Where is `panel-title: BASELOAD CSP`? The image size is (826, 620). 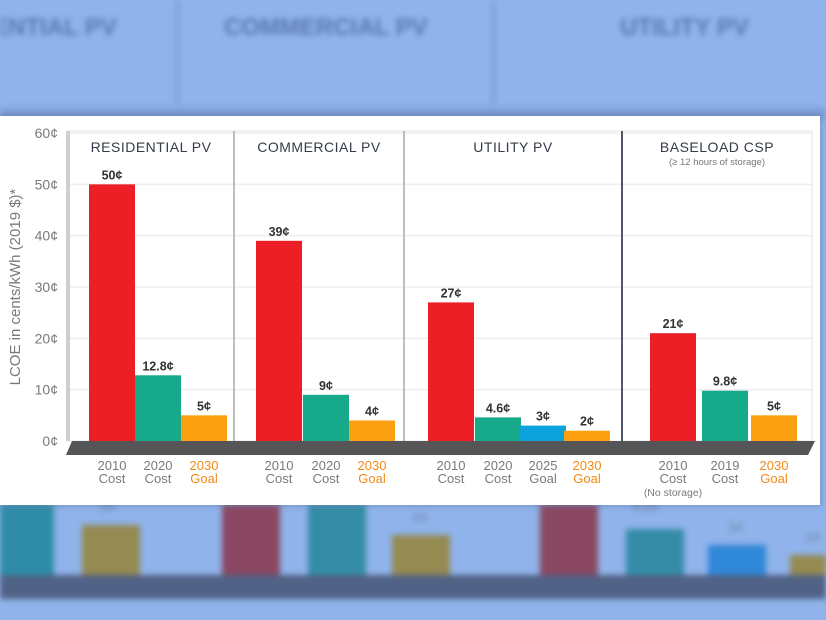 panel-title: BASELOAD CSP is located at coordinates (717, 147).